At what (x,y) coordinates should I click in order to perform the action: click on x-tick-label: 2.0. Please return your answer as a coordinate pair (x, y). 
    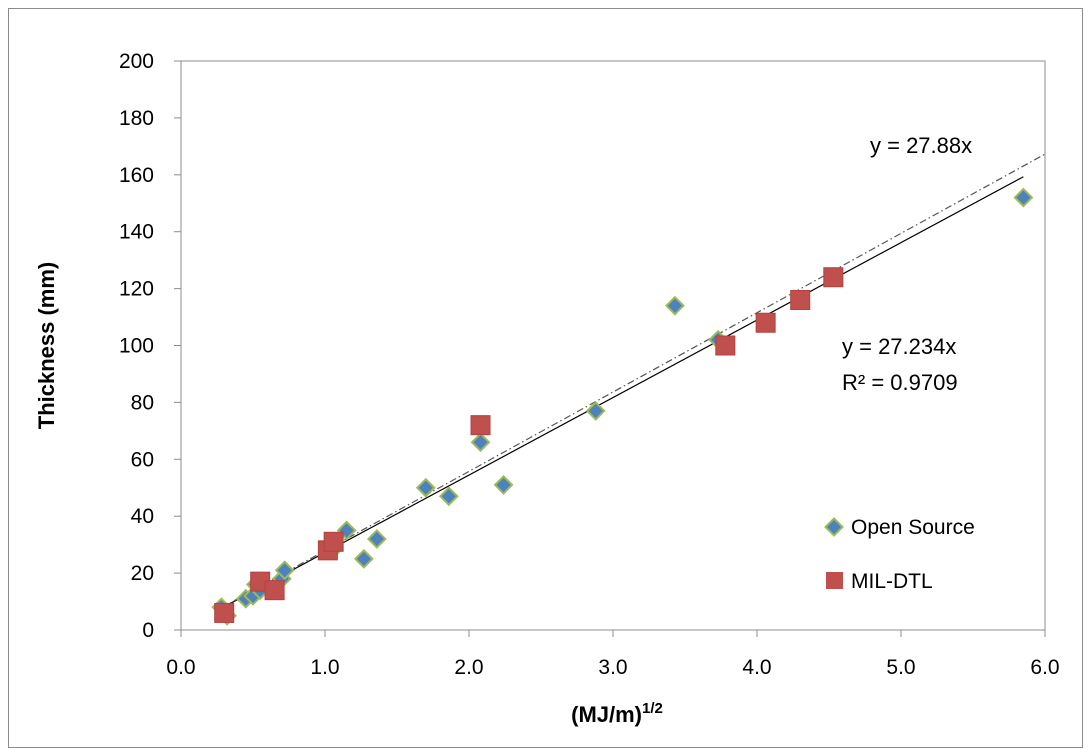
    Looking at the image, I should click on (468, 667).